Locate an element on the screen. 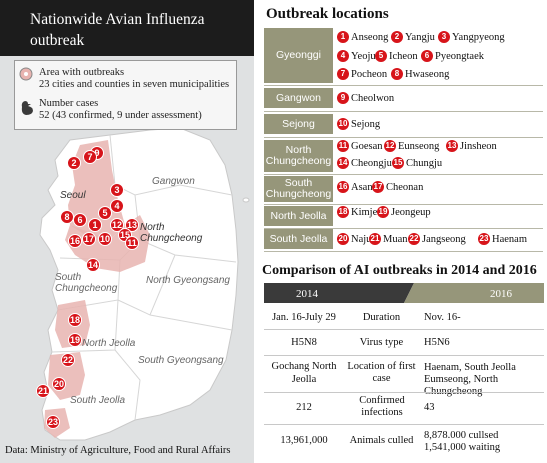  location-item: 19 Jeongeup is located at coordinates (404, 212).